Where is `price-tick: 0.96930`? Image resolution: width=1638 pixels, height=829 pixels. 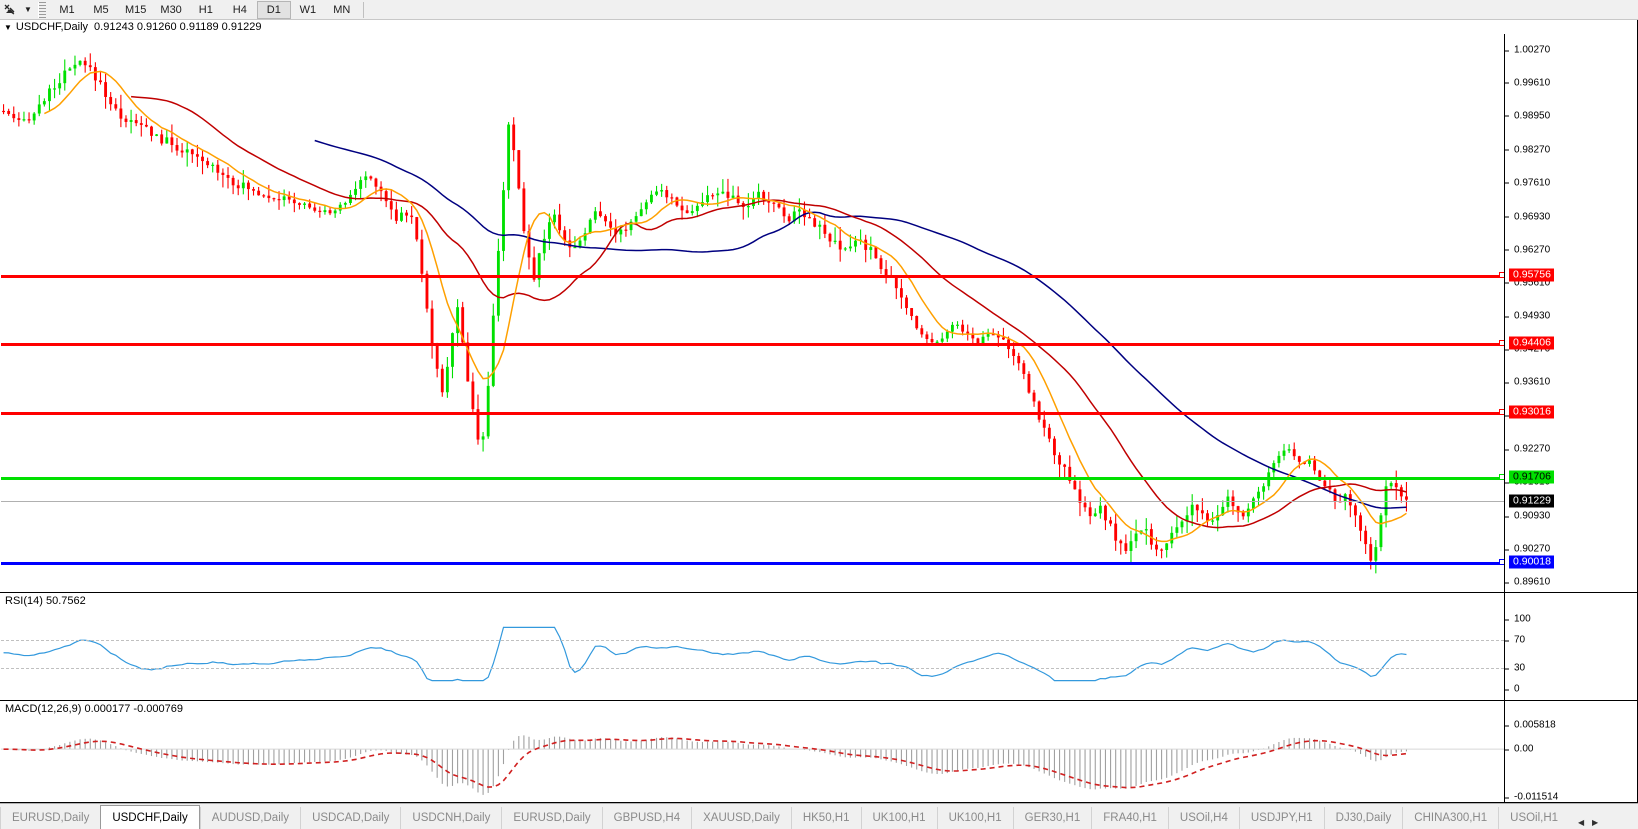 price-tick: 0.96930 is located at coordinates (1527, 216).